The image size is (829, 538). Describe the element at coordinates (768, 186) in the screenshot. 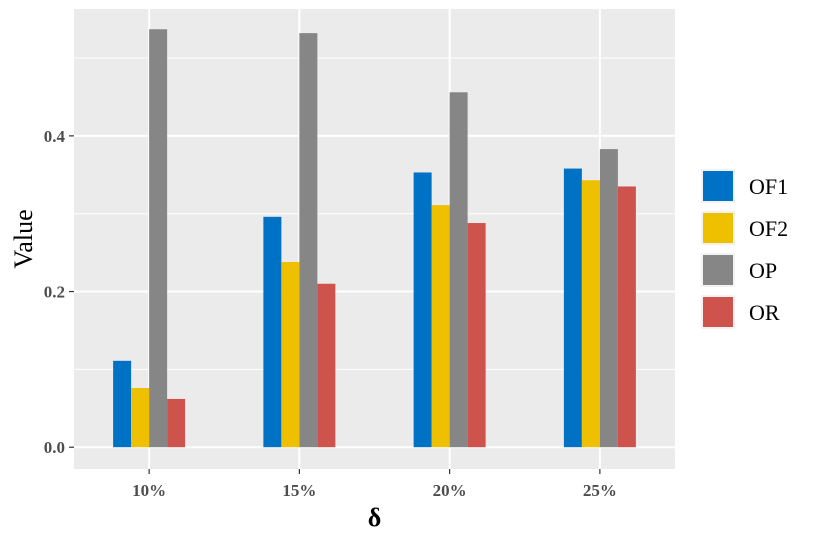

I see `legend-label-of1: OF1` at that location.